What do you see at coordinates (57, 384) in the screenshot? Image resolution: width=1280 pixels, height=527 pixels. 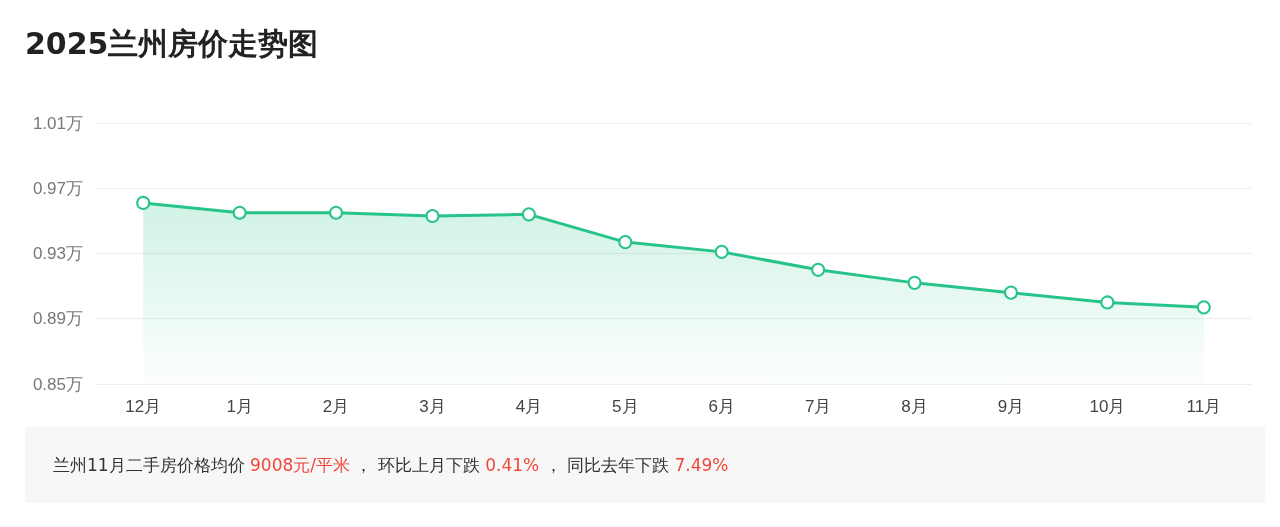 I see `y-tick-label: 0.85万` at bounding box center [57, 384].